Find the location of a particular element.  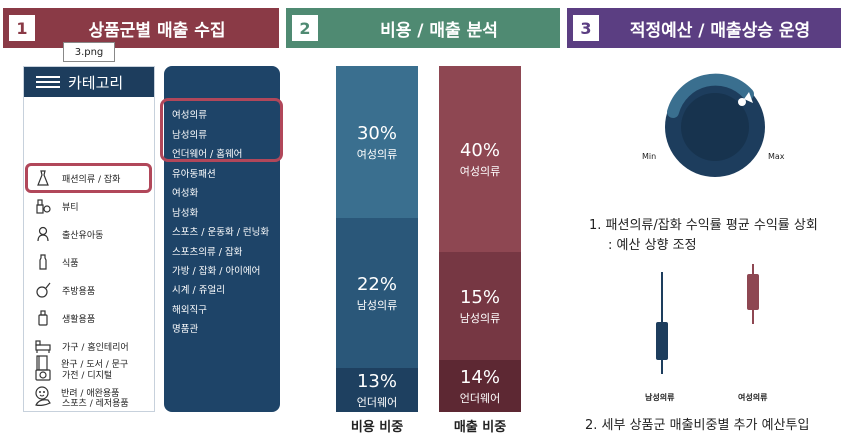

category-item-sports: 스포츠 / 레저용품 is located at coordinates (93, 402).